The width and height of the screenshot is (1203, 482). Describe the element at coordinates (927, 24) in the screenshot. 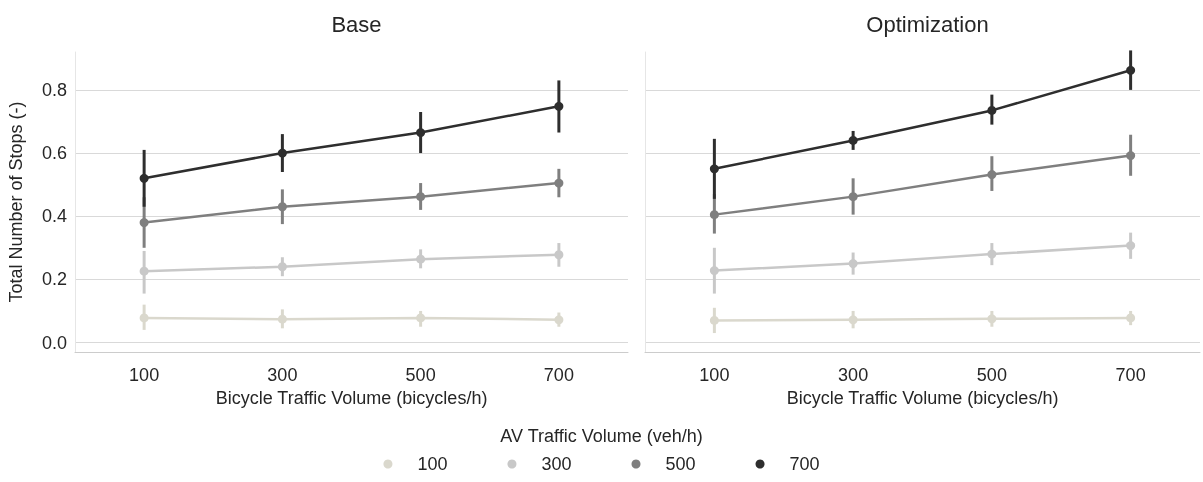

I see `chart-title: Optimization` at that location.